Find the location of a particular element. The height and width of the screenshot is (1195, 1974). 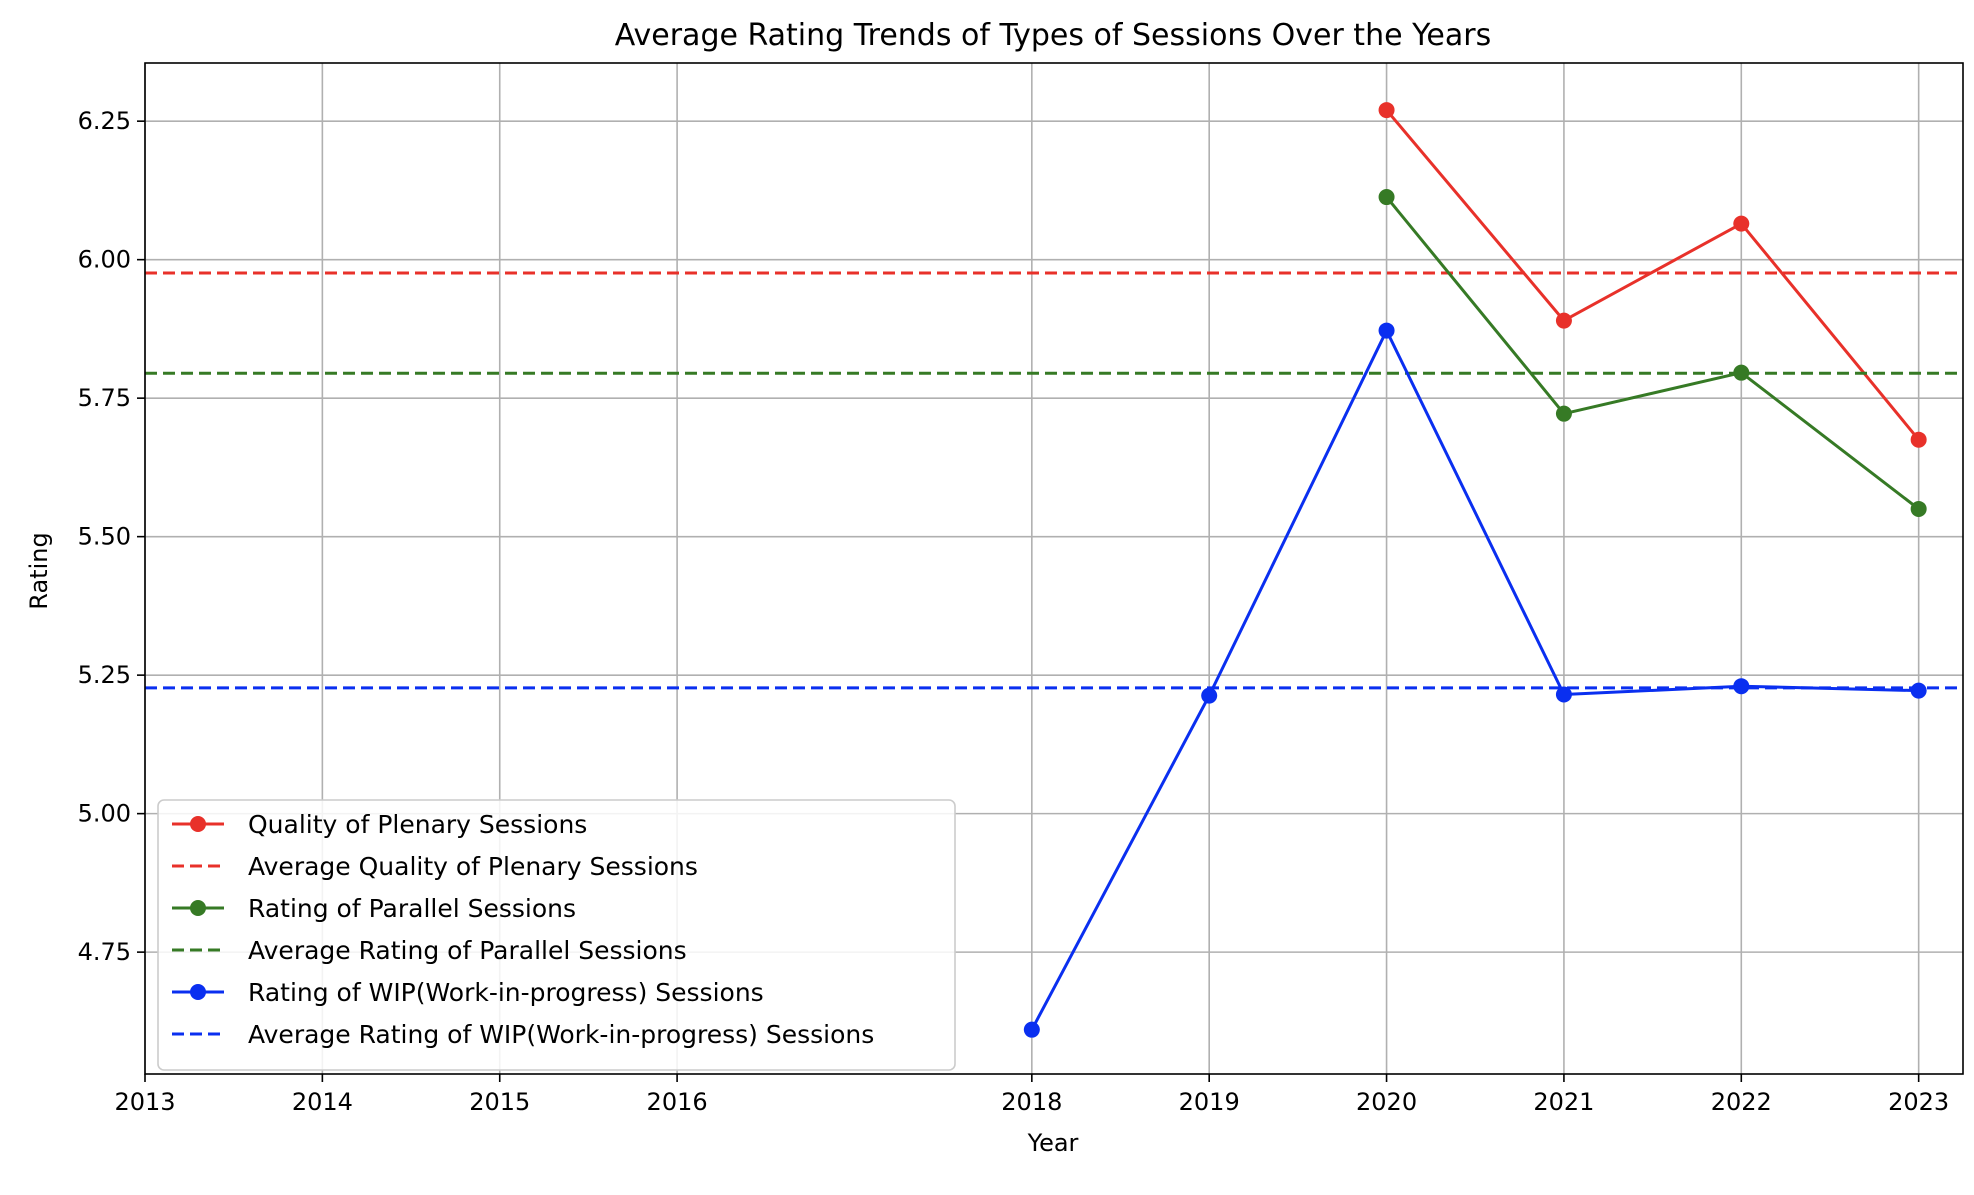

legend-item: Average Rating of Parallel Sessions is located at coordinates (429, 950).